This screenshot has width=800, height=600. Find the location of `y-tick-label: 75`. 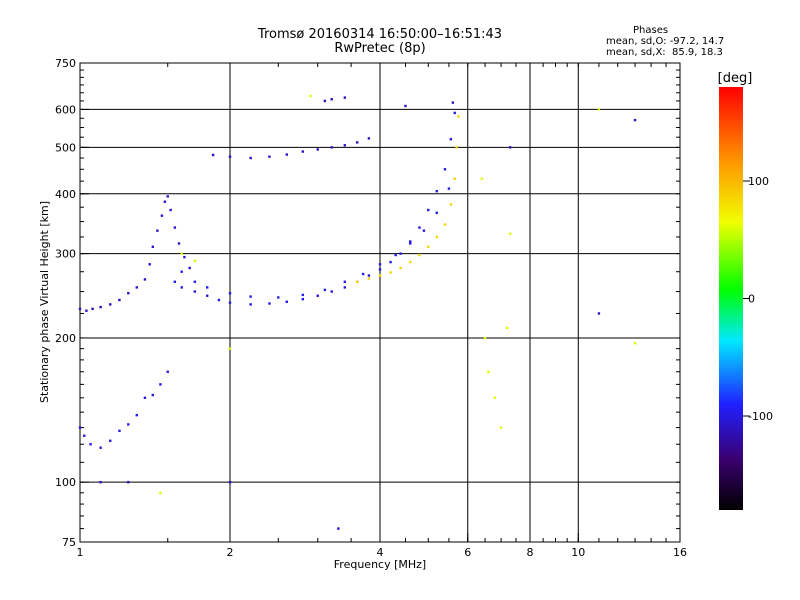

y-tick-label: 75 is located at coordinates (69, 542).